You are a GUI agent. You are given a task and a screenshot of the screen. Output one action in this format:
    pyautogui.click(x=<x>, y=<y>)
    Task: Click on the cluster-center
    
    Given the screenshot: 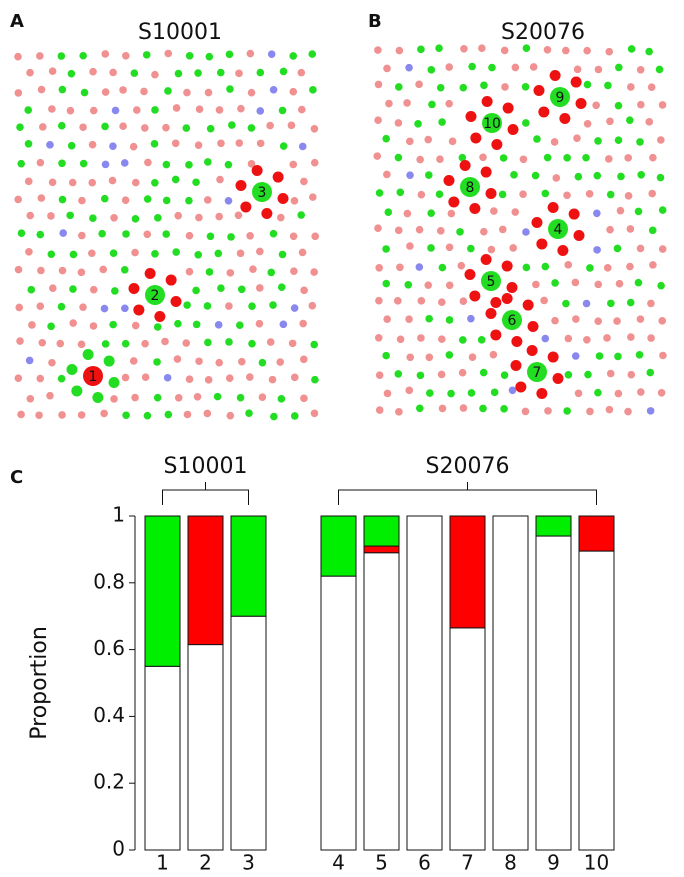 What is the action you would take?
    pyautogui.click(x=470, y=187)
    